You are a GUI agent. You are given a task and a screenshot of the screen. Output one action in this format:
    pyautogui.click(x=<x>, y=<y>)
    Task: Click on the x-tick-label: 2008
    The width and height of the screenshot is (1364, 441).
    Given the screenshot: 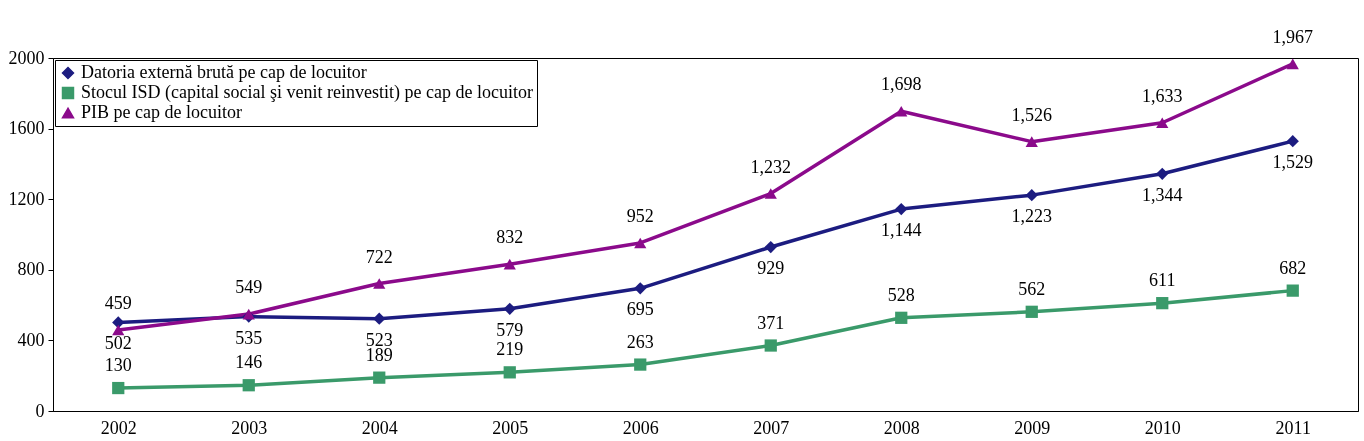 What is the action you would take?
    pyautogui.click(x=901, y=427)
    